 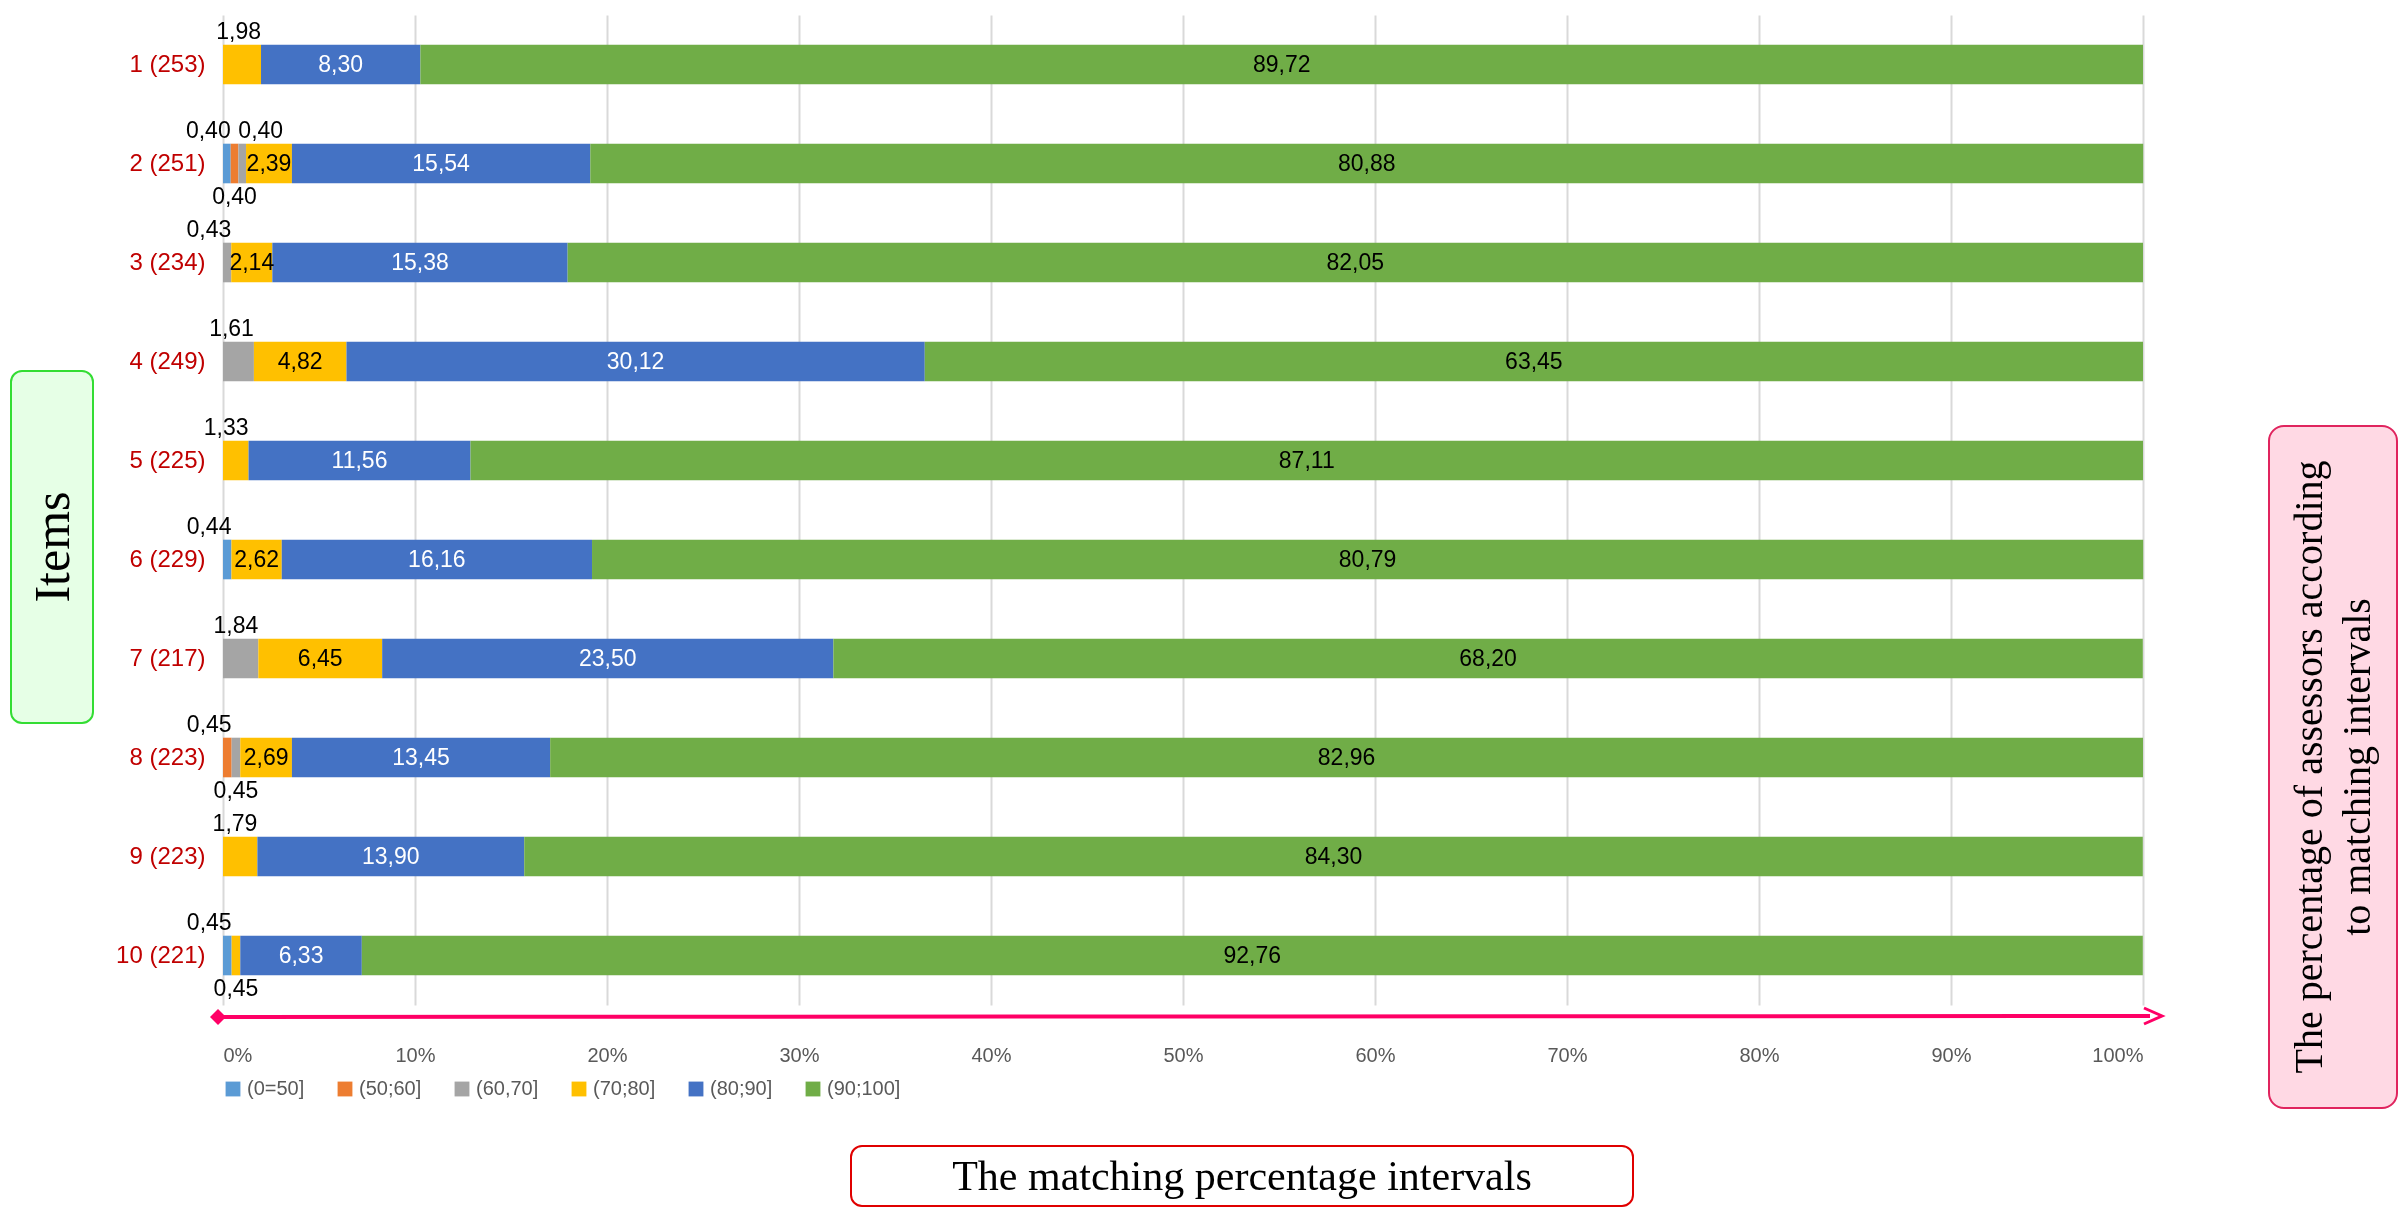 What do you see at coordinates (236, 624) in the screenshot?
I see `data-label: 1,84` at bounding box center [236, 624].